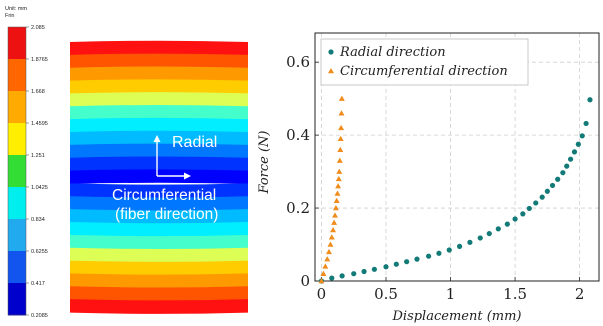 The height and width of the screenshot is (326, 603). Describe the element at coordinates (580, 294) in the screenshot. I see `x-tick-label: 2` at that location.